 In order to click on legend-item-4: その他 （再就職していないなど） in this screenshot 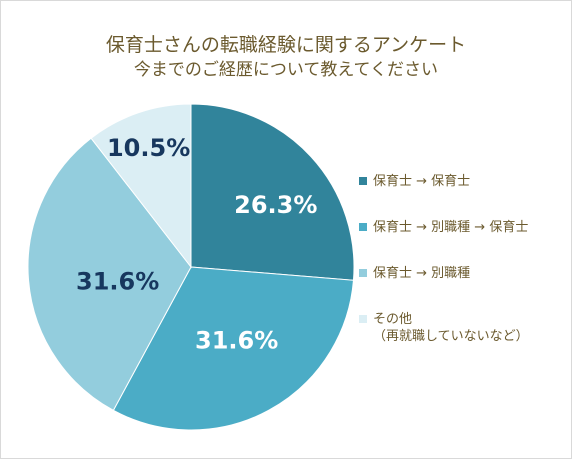, I will do `click(444, 328)`.